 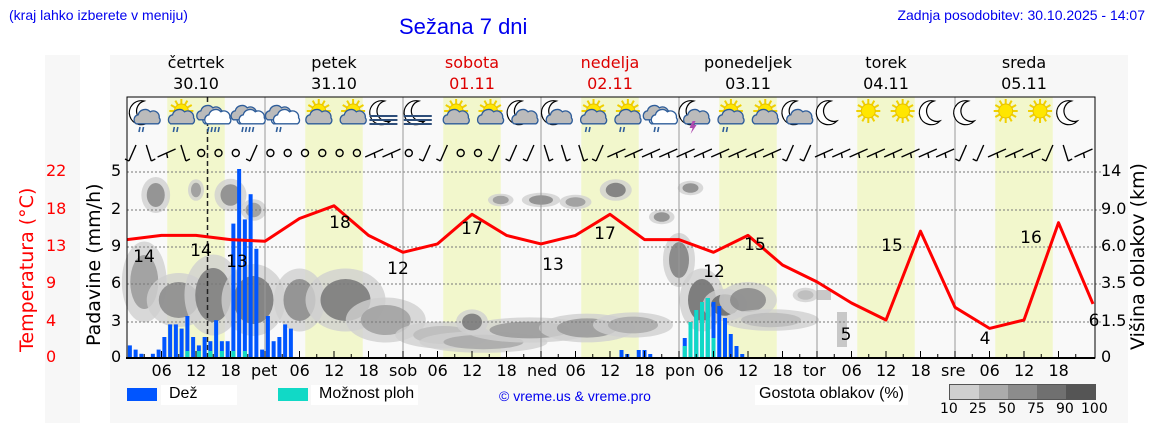 What do you see at coordinates (51, 282) in the screenshot?
I see `axis-tick-label: 9` at bounding box center [51, 282].